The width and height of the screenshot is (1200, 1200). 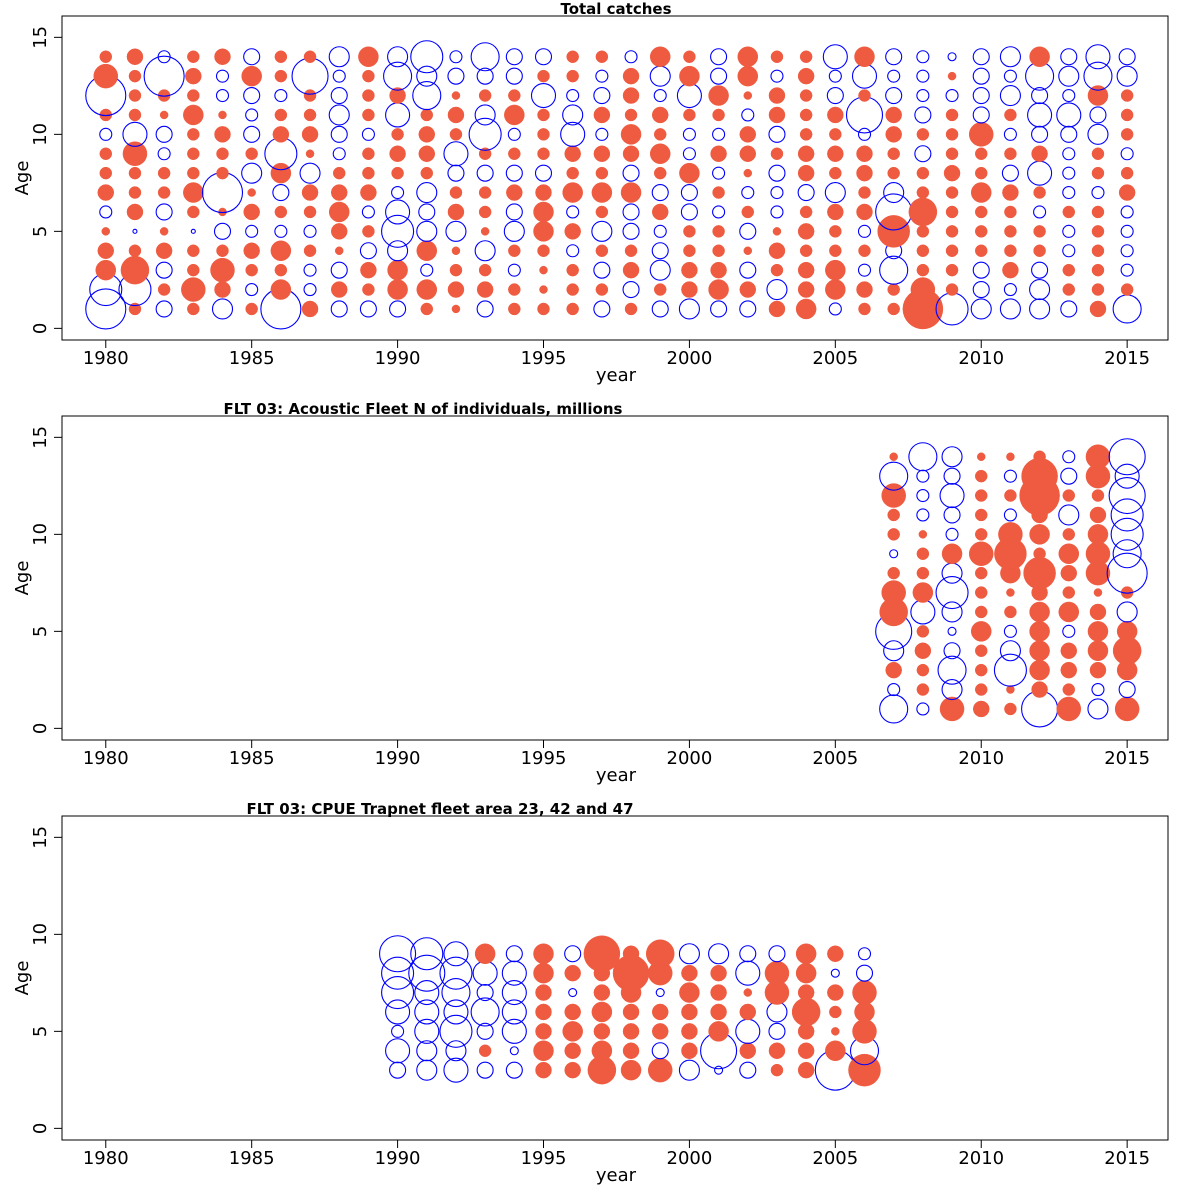 What do you see at coordinates (40, 837) in the screenshot?
I see `y-tick-label: 15` at bounding box center [40, 837].